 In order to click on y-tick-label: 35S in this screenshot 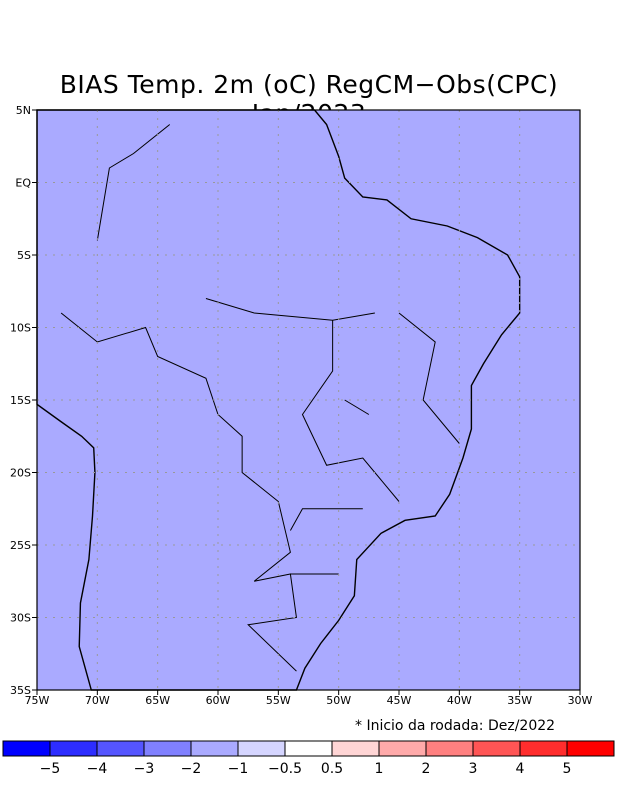, I will do `click(20, 690)`.